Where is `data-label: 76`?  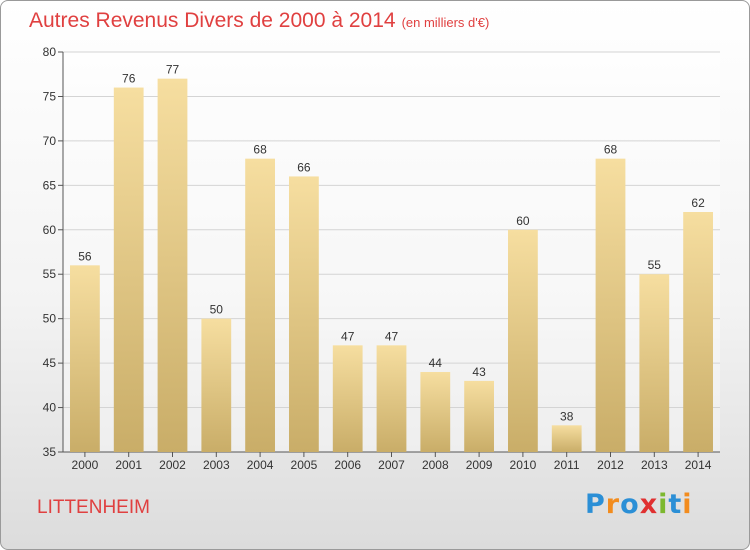 data-label: 76 is located at coordinates (129, 79).